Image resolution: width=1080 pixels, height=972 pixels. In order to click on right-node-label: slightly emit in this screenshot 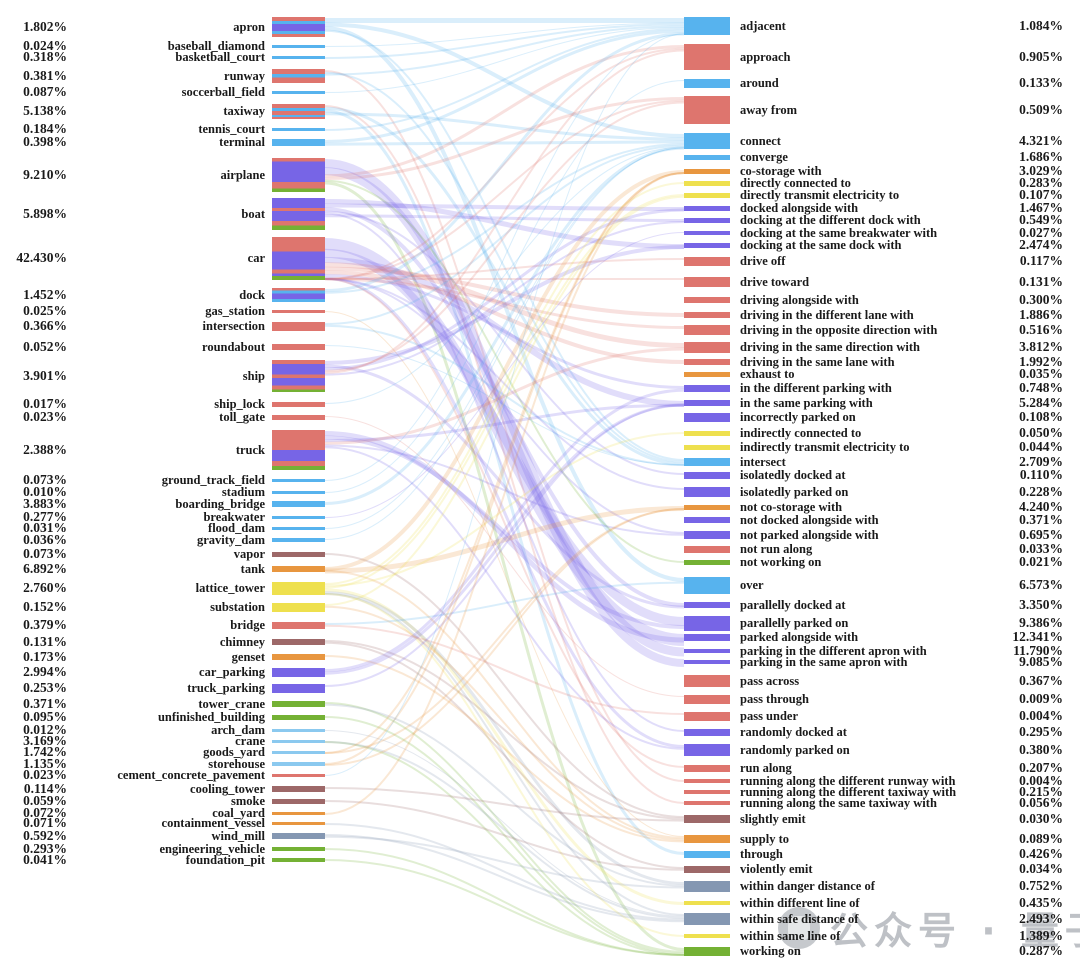, I will do `click(773, 818)`.